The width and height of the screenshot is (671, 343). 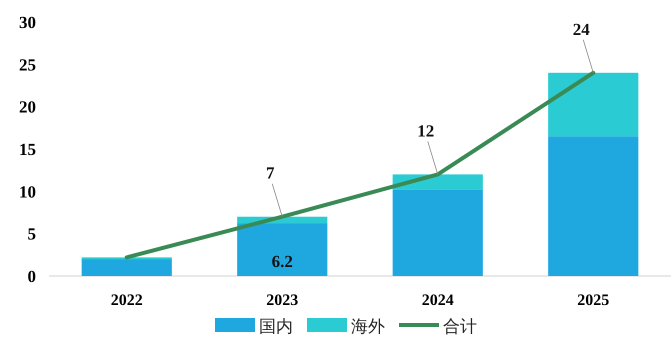 What do you see at coordinates (27, 192) in the screenshot?
I see `y-tick-label: 10` at bounding box center [27, 192].